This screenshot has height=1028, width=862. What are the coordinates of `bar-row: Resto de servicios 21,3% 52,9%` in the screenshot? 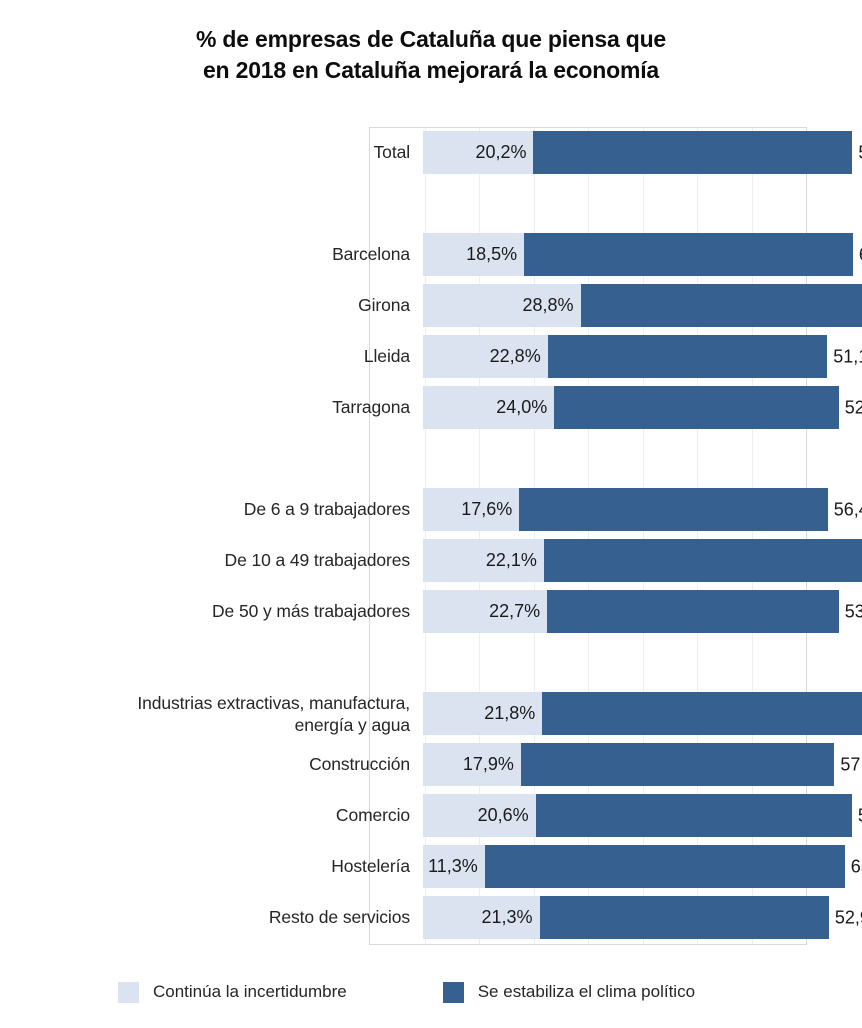 It's located at (431, 917).